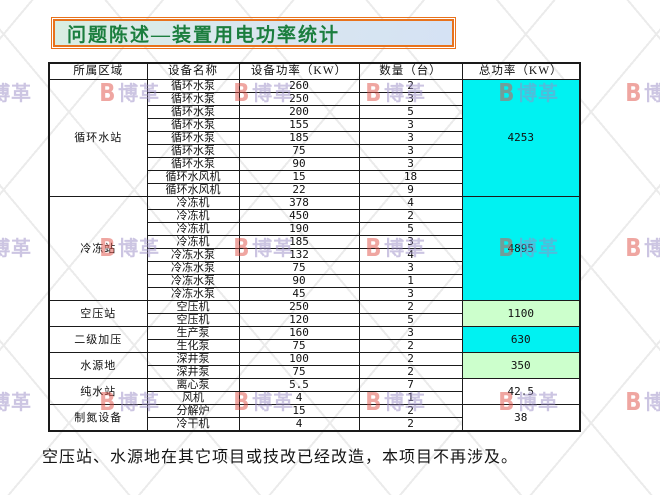  Describe the element at coordinates (299, 281) in the screenshot. I see `power-cell: 90` at that location.